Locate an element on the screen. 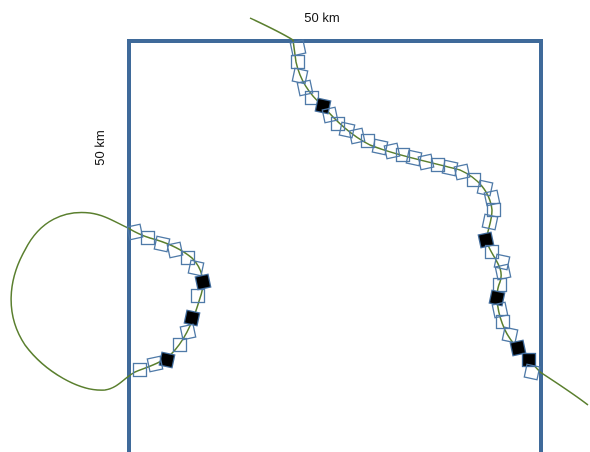 The height and width of the screenshot is (452, 590). left-scale-label: 50 km is located at coordinates (99, 147).